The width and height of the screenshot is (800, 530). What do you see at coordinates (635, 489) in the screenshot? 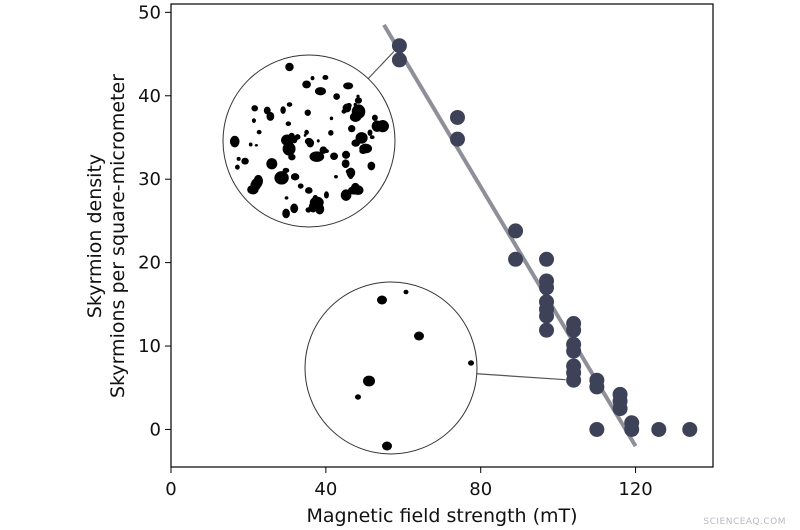
I see `x-tick-label: 120` at bounding box center [635, 489].